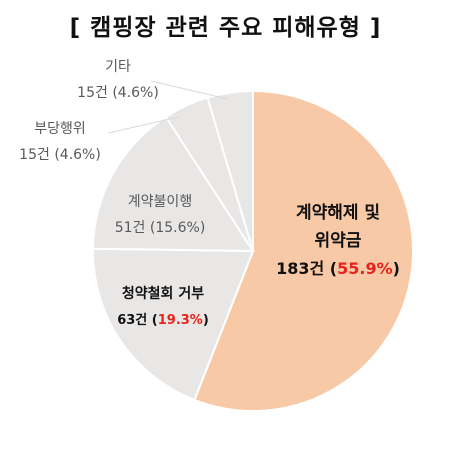  I want to click on slice-label-1-line-1: 계약해제 및, so click(338, 212).